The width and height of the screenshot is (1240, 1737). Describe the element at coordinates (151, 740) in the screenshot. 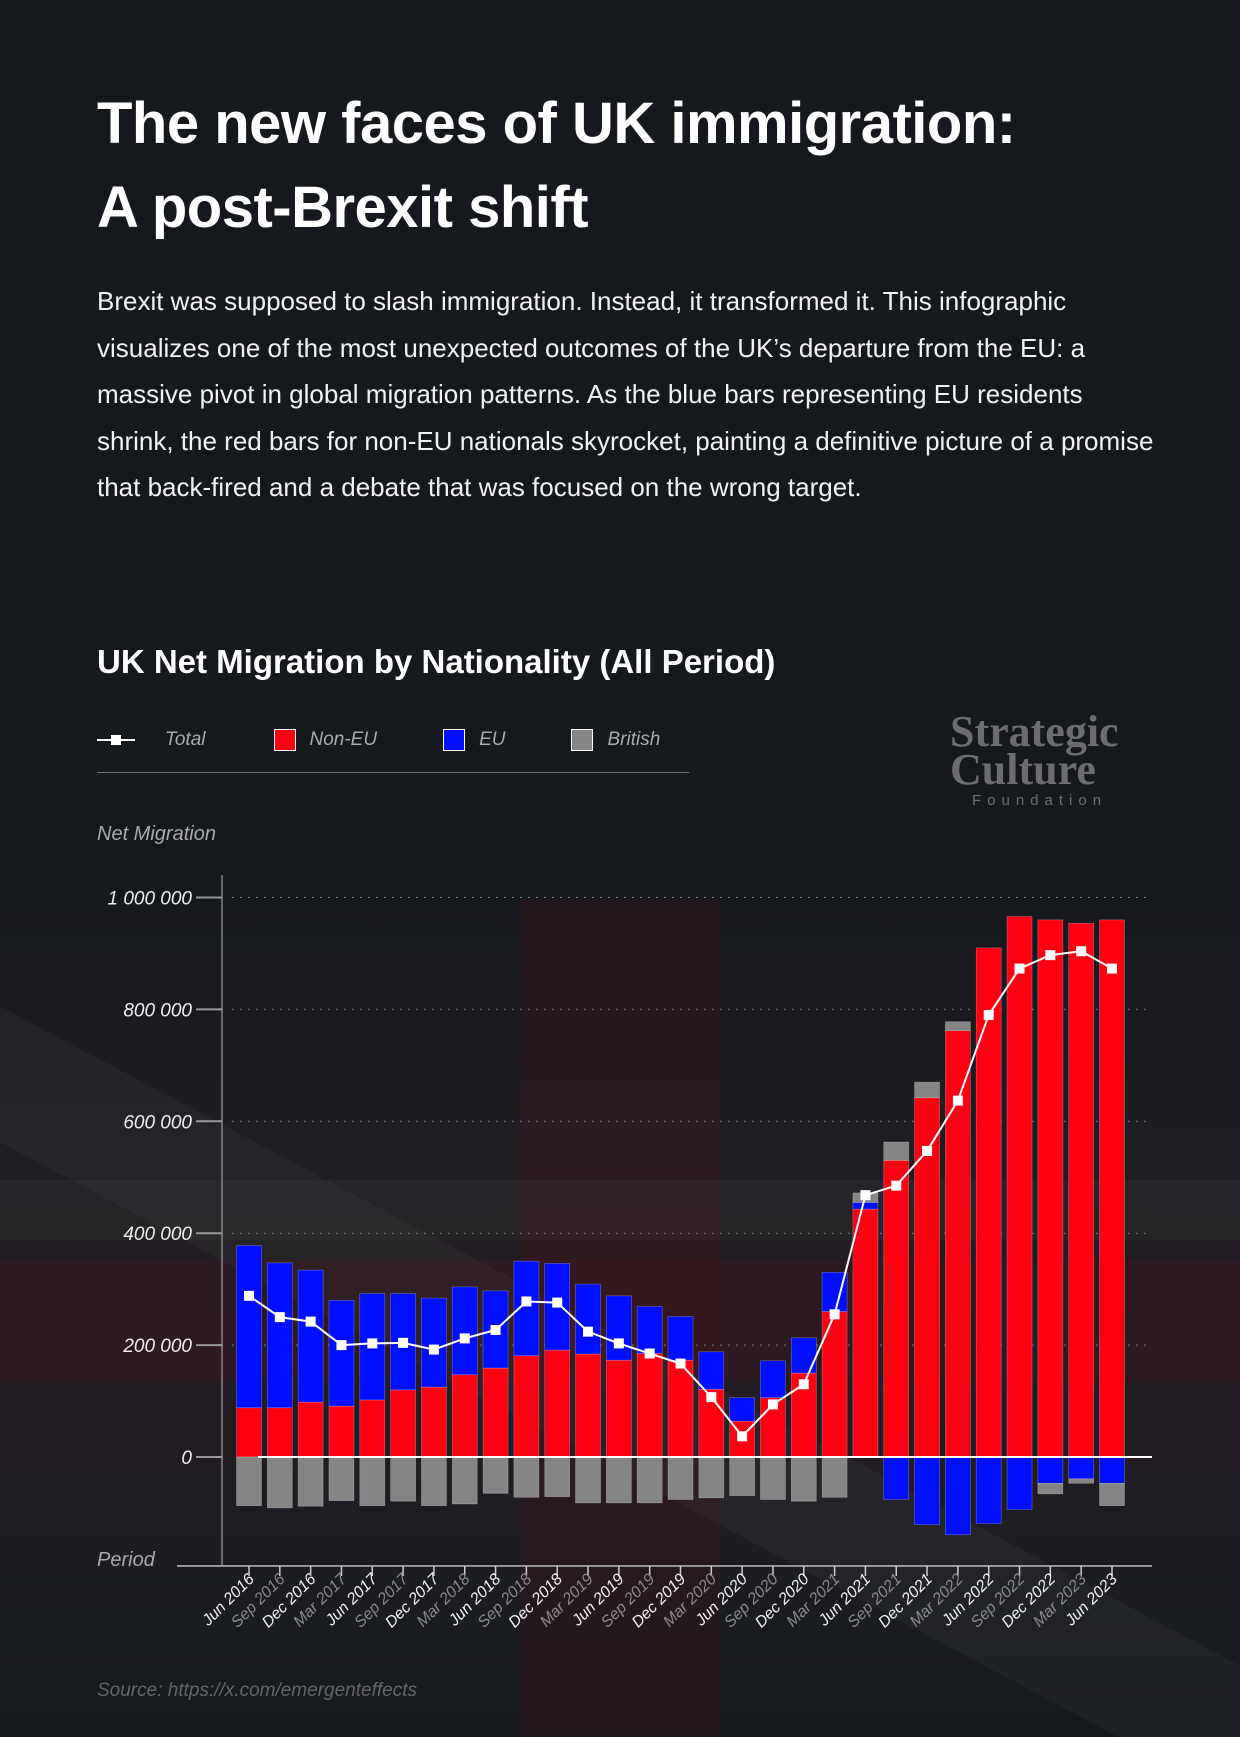

I see `legend-item-total: Total` at that location.